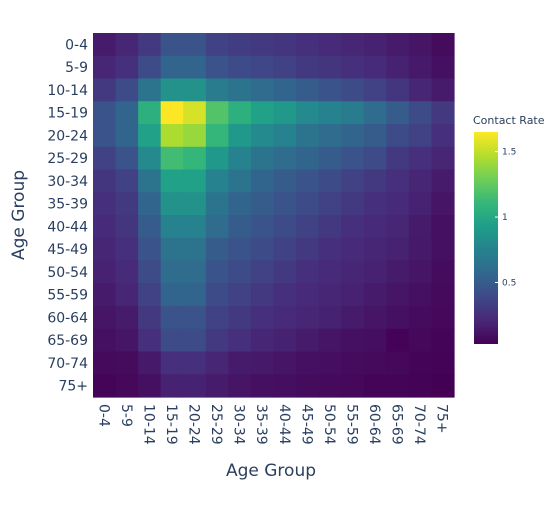 The image size is (547, 522). I want to click on colorbar-tick-labels: 0.5 1 1.5, so click(505, 218).